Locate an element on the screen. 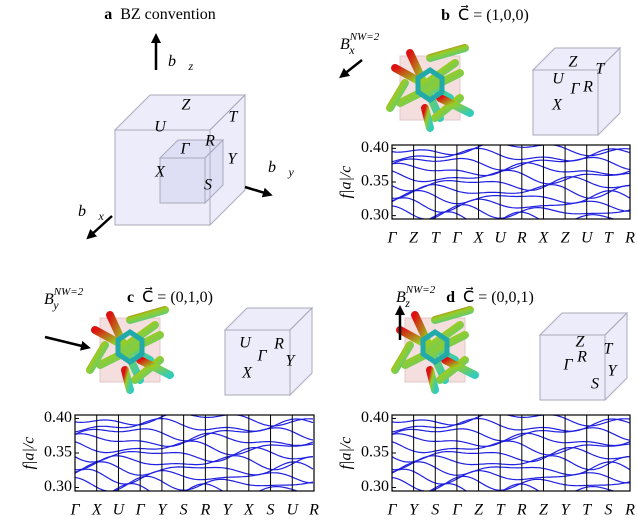 This screenshot has height=520, width=637. panel-title: d C⃗ = (0,0,1) is located at coordinates (490, 296).